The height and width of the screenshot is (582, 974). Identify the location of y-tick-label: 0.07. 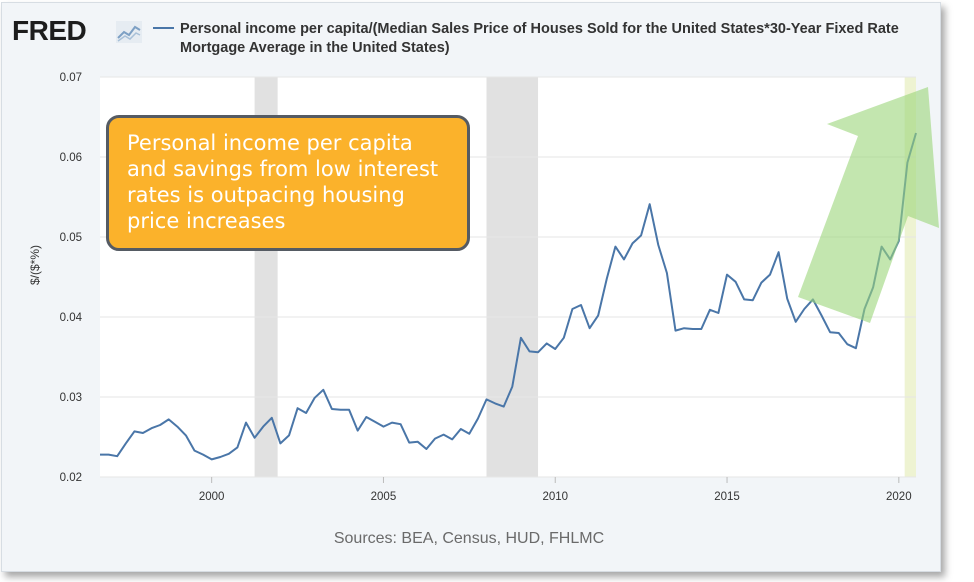
(71, 78).